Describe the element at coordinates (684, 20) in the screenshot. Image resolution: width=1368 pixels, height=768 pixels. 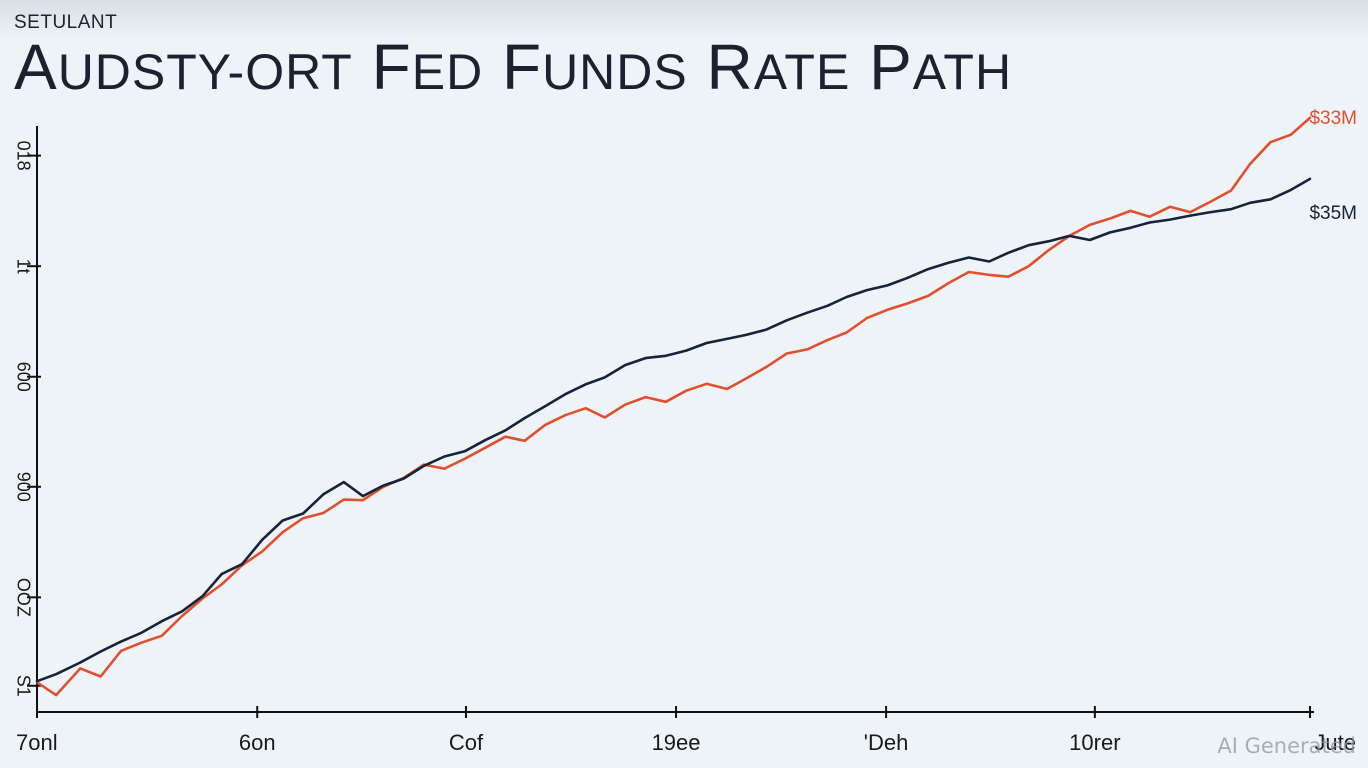
I see `header-band` at that location.